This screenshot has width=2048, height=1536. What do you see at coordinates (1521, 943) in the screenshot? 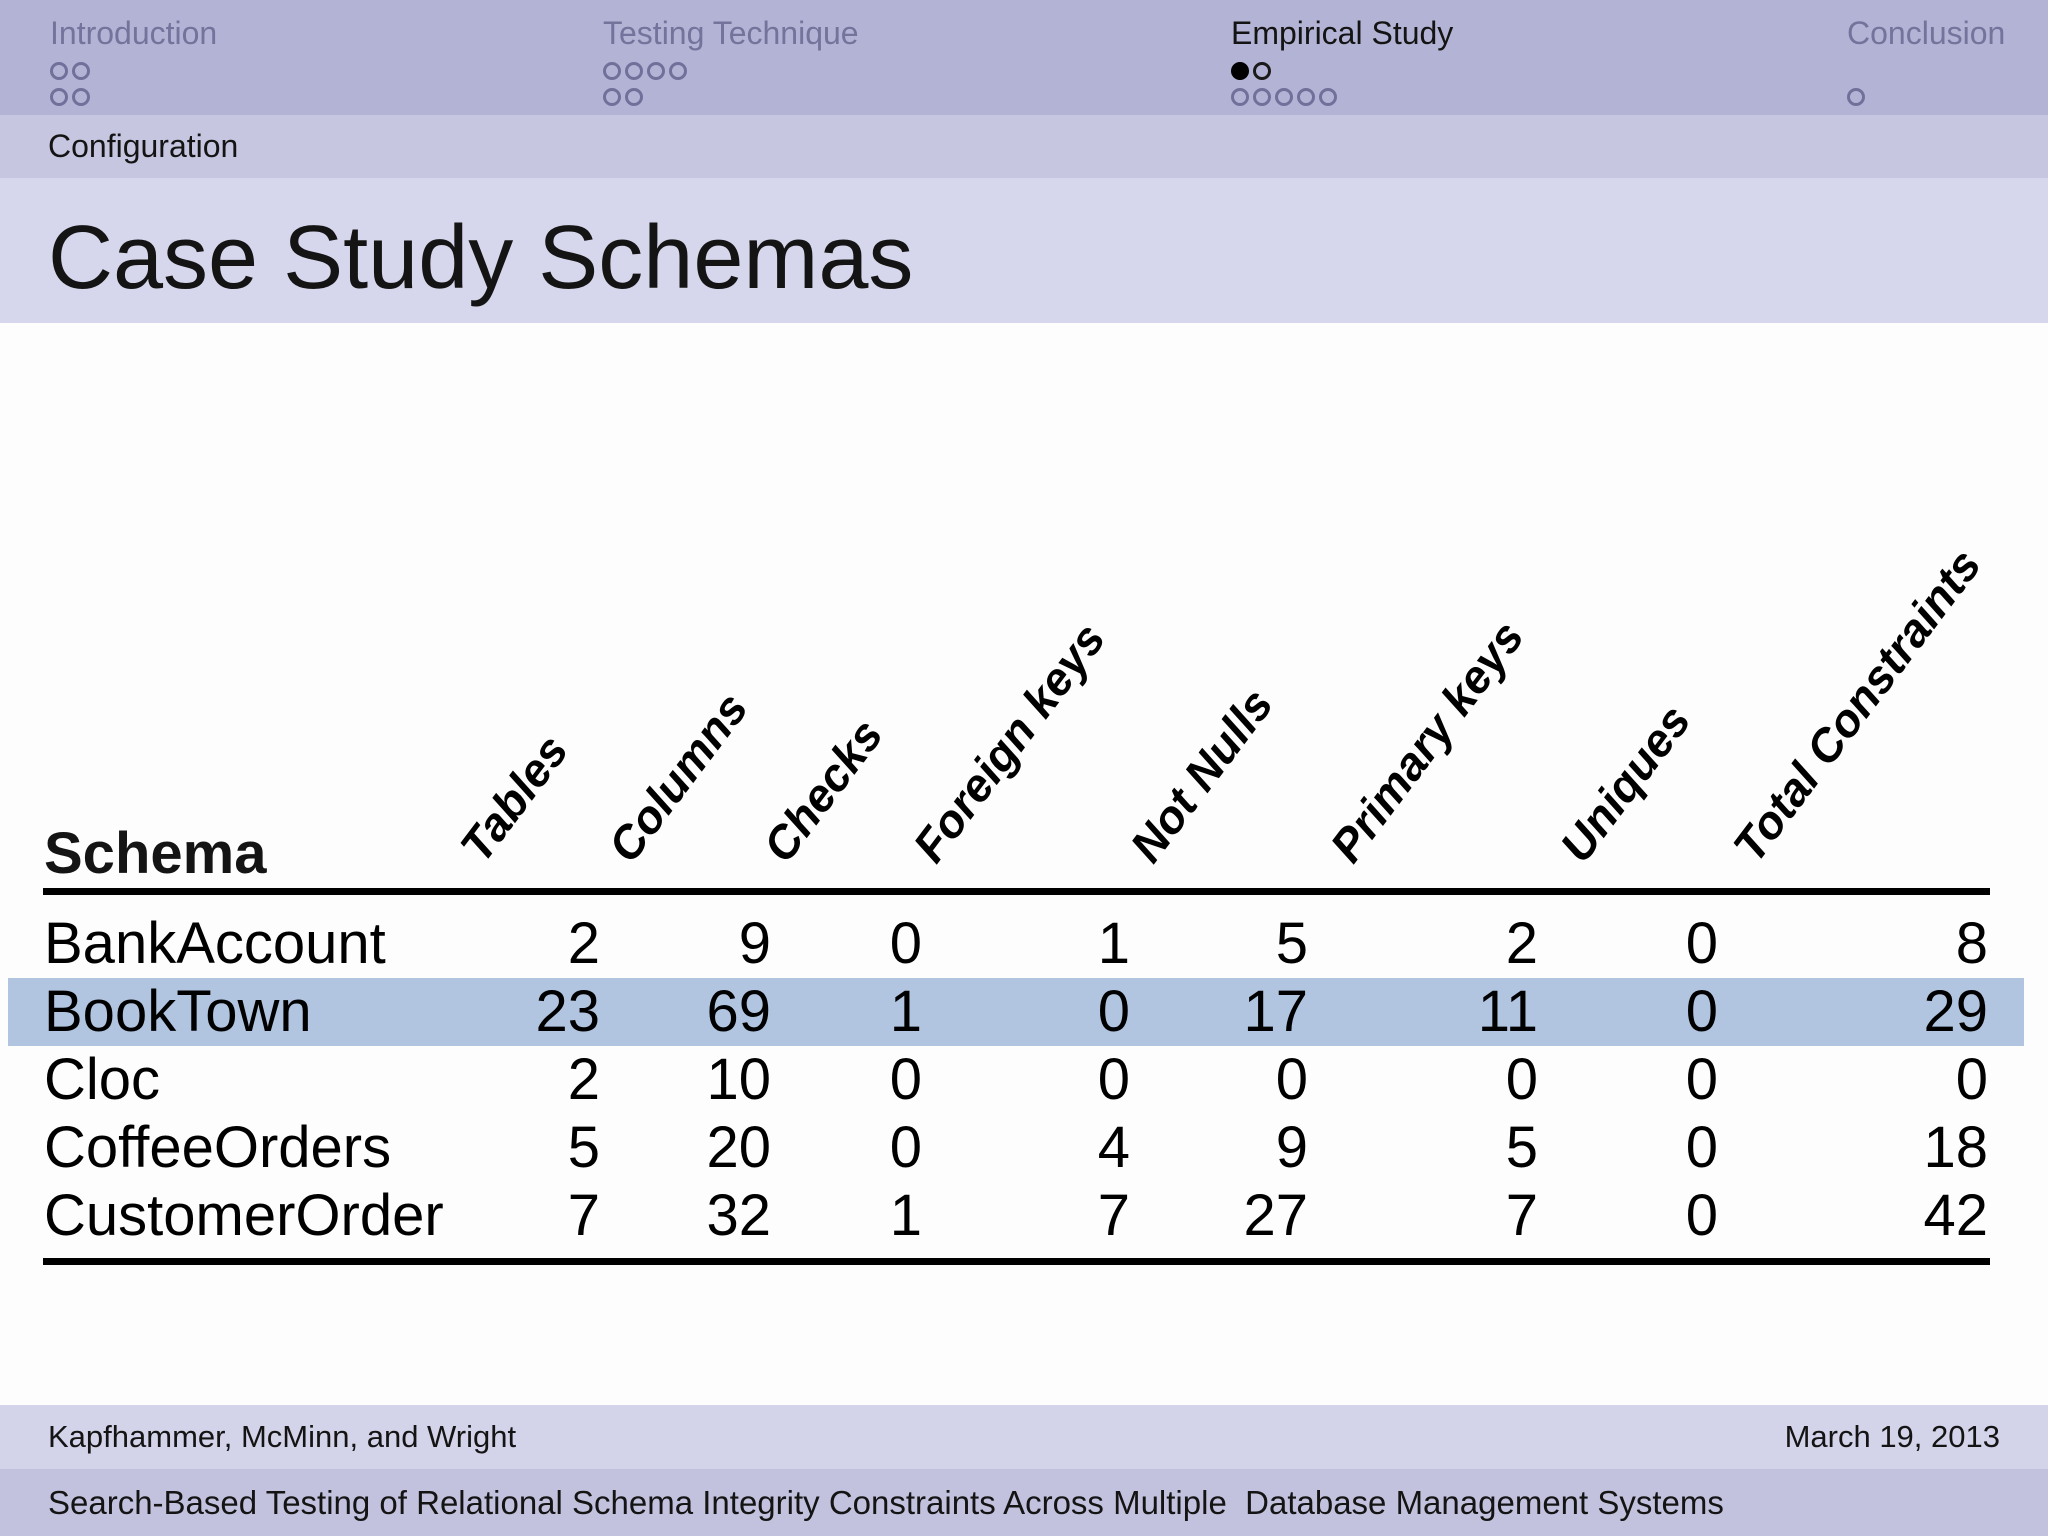
I see `cell-primary-keys: 2` at bounding box center [1521, 943].